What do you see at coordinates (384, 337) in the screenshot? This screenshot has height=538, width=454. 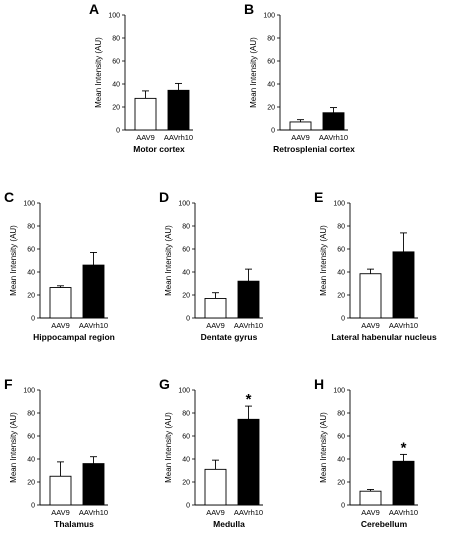 I see `x-axis-title: Lateral habenular nucleus` at bounding box center [384, 337].